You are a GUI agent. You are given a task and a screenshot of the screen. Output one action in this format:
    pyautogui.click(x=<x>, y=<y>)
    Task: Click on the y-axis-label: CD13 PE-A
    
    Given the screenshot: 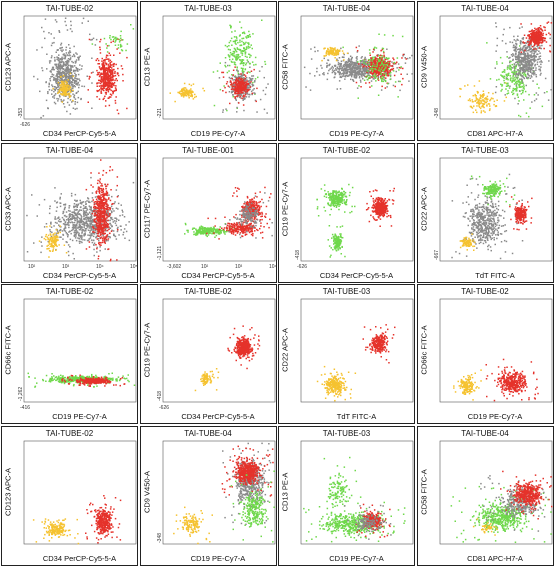 What is the action you would take?
    pyautogui.click(x=146, y=67)
    